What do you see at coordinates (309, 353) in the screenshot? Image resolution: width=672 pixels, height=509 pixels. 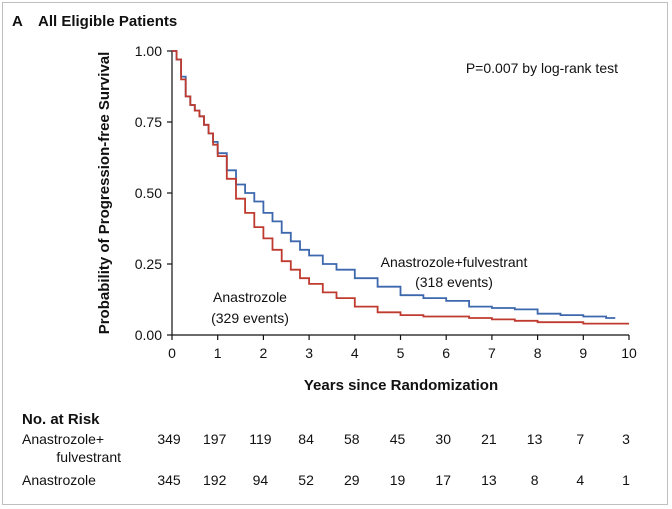 I see `x-tick-label: 3` at bounding box center [309, 353].